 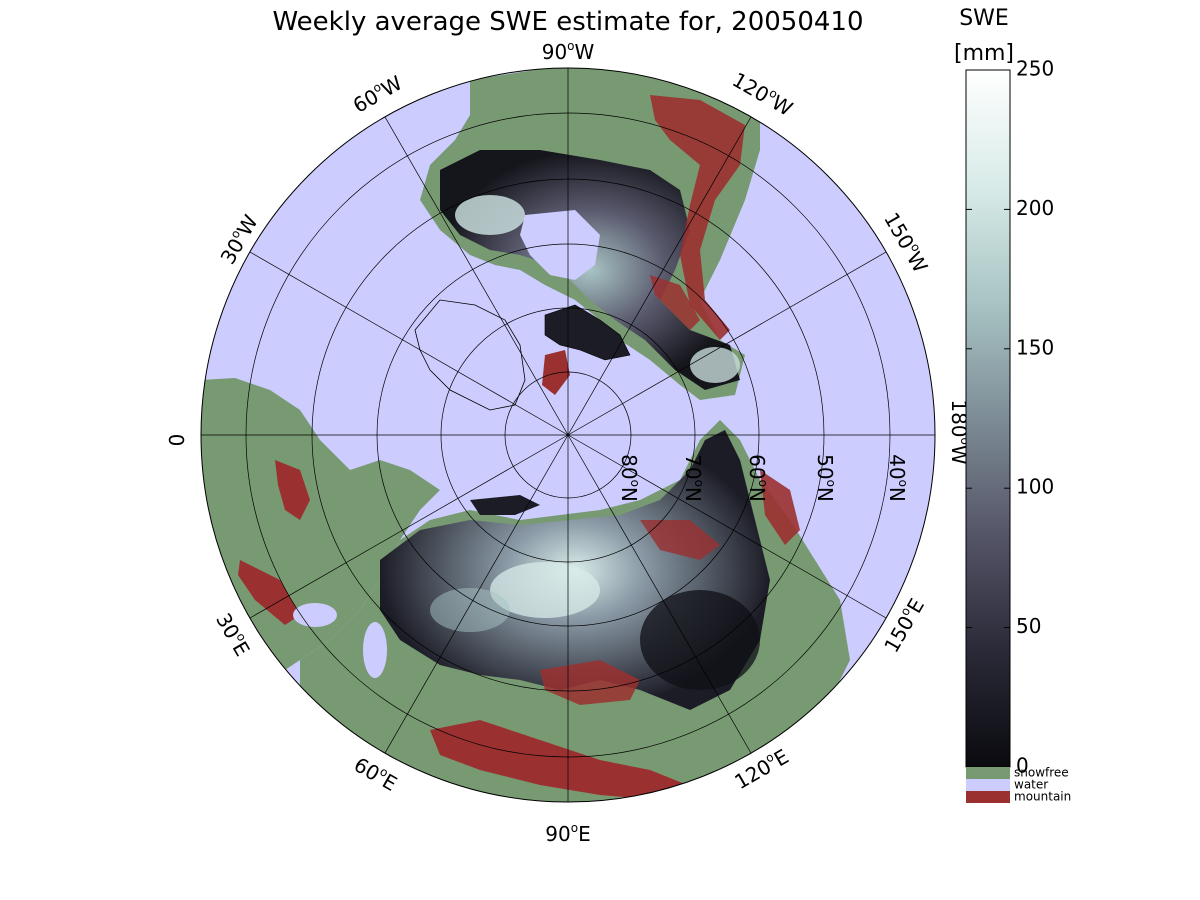 I want to click on lat-50n-label: 50oN, so click(x=826, y=478).